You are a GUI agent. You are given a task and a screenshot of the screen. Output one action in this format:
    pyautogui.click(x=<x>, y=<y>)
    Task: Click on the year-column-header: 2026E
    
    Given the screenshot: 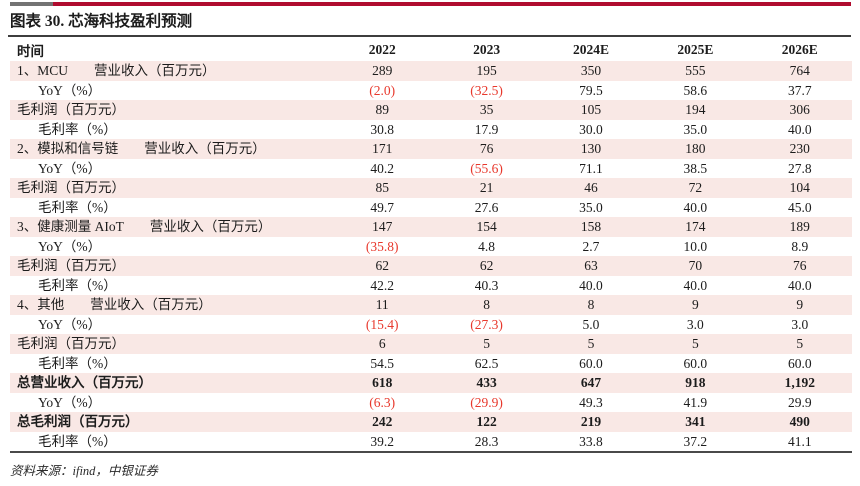 What is the action you would take?
    pyautogui.click(x=799, y=49)
    